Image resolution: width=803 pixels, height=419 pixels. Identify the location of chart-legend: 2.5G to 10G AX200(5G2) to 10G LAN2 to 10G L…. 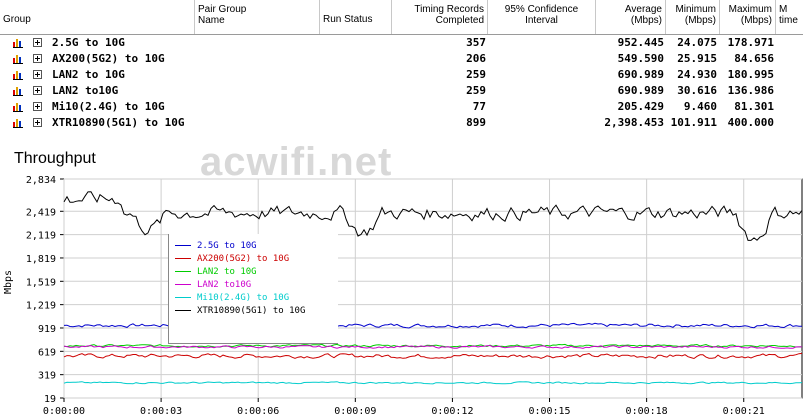
(253, 289).